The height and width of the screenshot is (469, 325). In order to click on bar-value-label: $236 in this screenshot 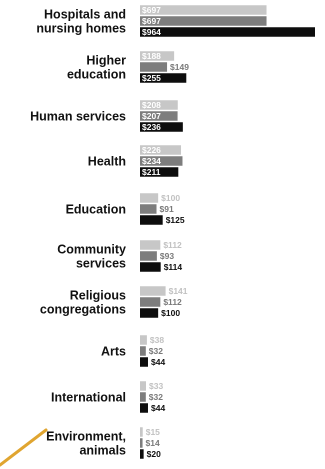, I will do `click(151, 127)`.